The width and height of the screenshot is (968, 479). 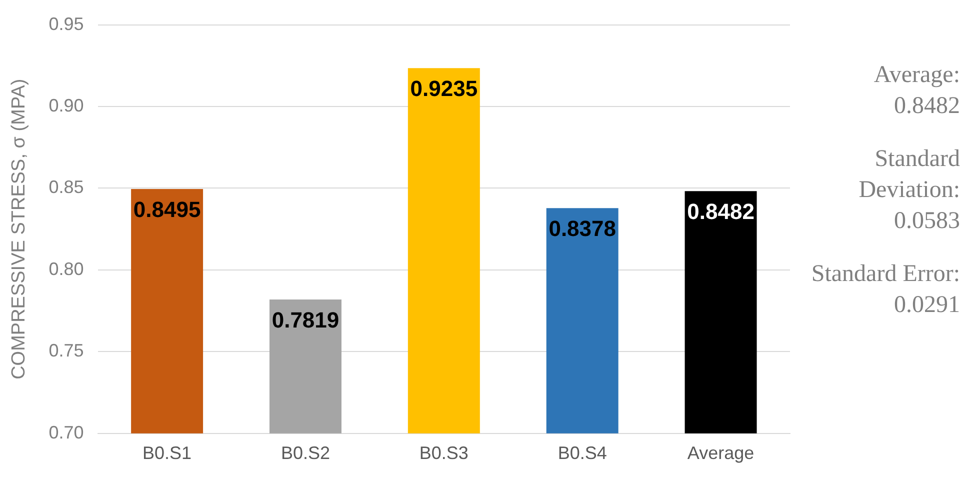 What do you see at coordinates (66, 432) in the screenshot?
I see `y-tick-label: 0.70` at bounding box center [66, 432].